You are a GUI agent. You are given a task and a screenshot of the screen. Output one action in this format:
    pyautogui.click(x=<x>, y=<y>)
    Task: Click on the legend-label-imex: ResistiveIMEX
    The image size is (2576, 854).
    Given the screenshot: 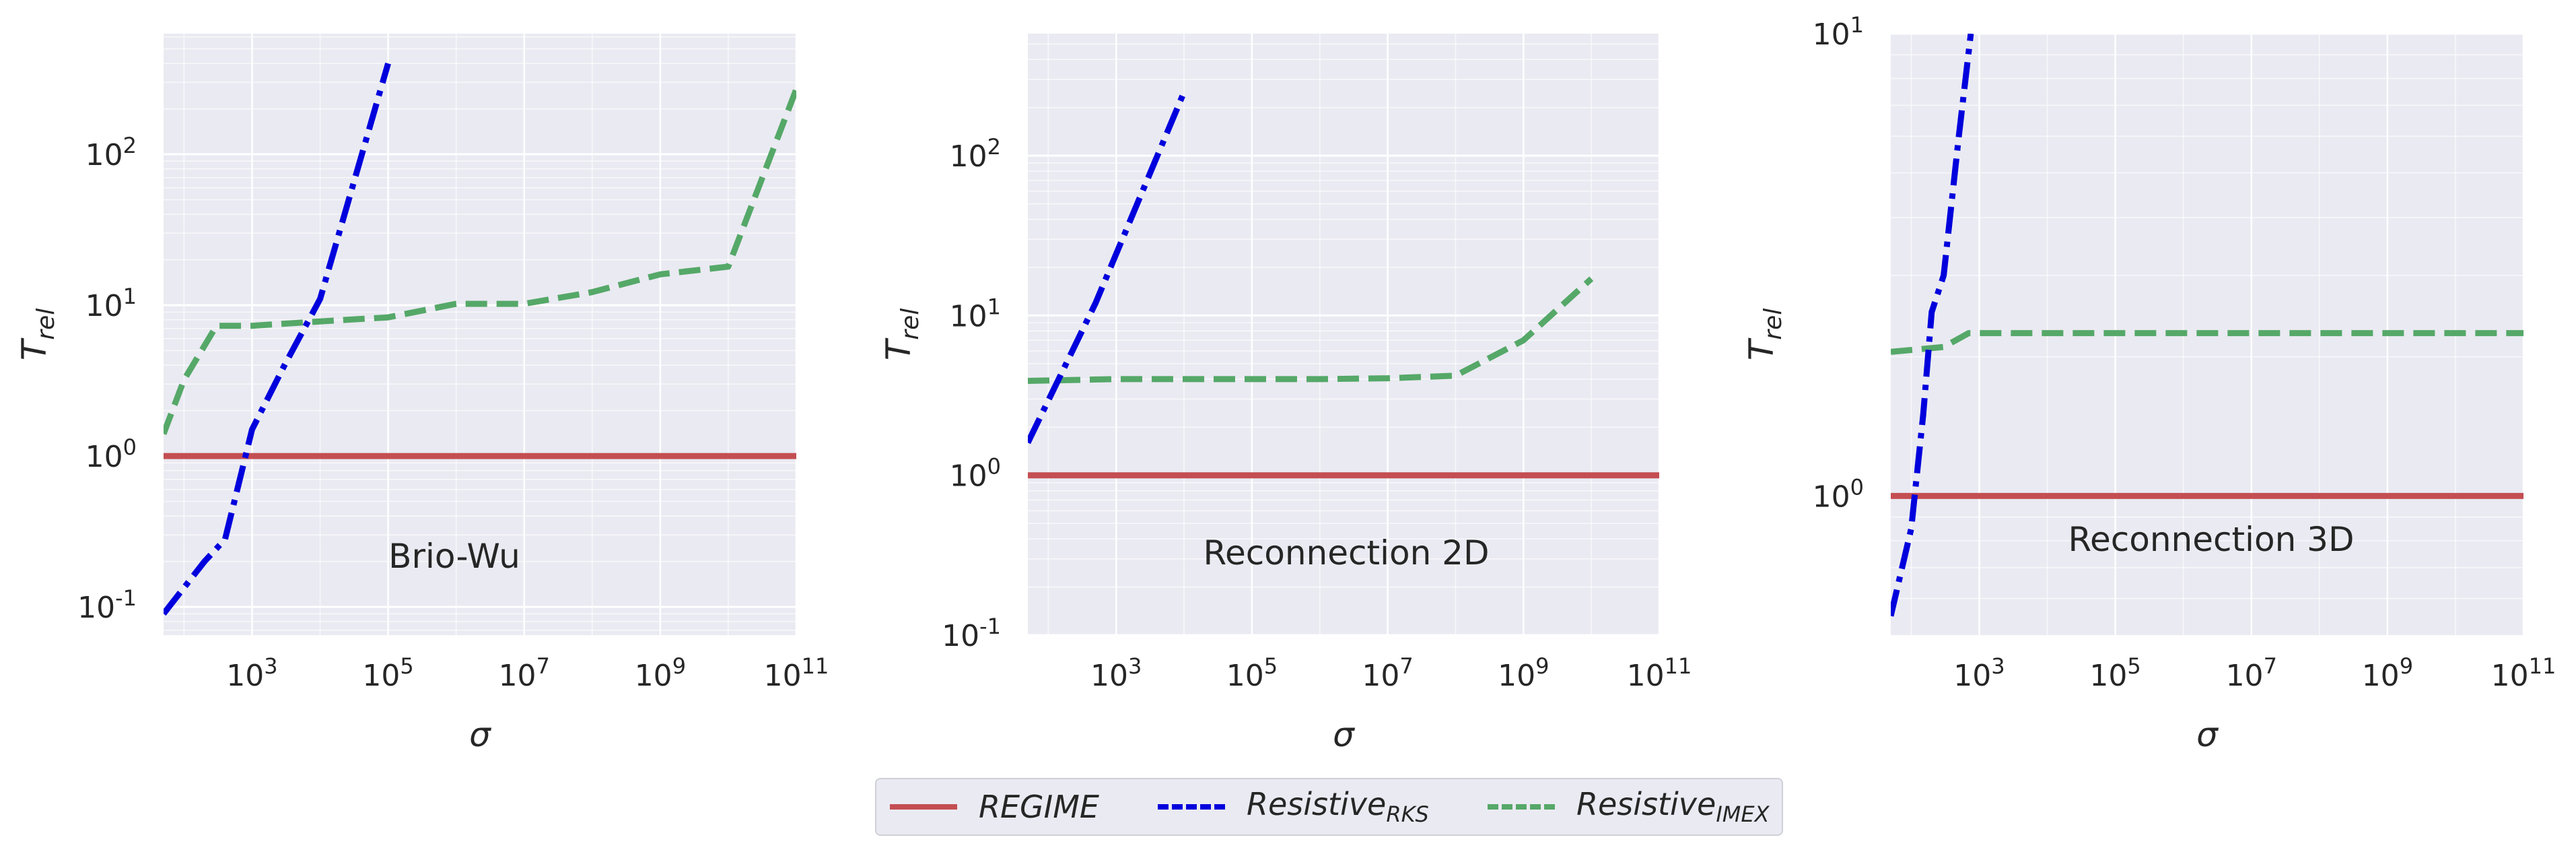 What is the action you would take?
    pyautogui.click(x=1673, y=807)
    